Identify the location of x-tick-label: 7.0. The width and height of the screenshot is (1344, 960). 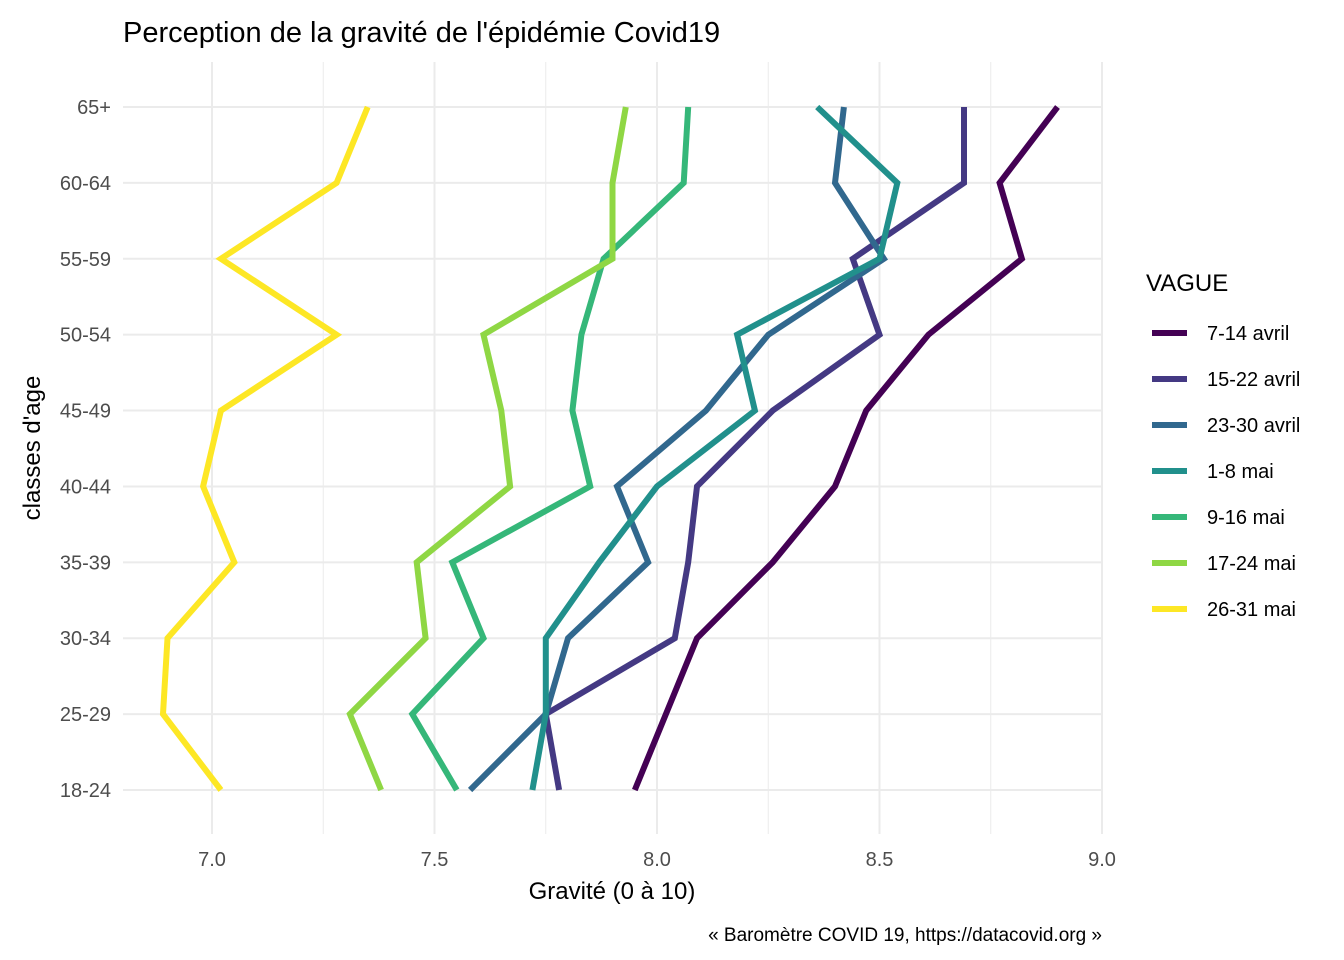
(212, 860).